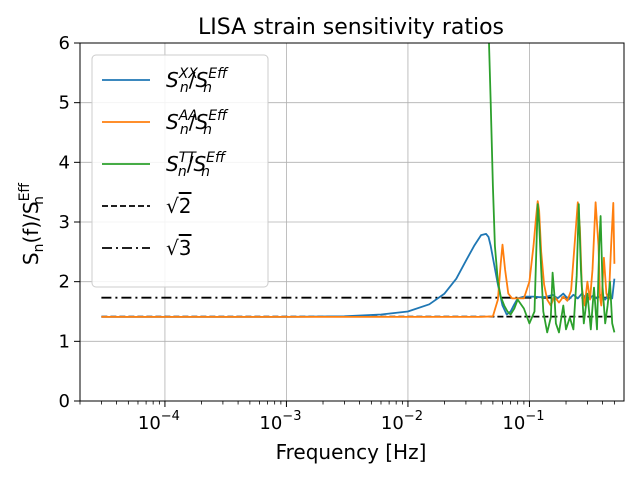  What do you see at coordinates (159, 421) in the screenshot?
I see `x-tick-label: 10⁻⁴` at bounding box center [159, 421].